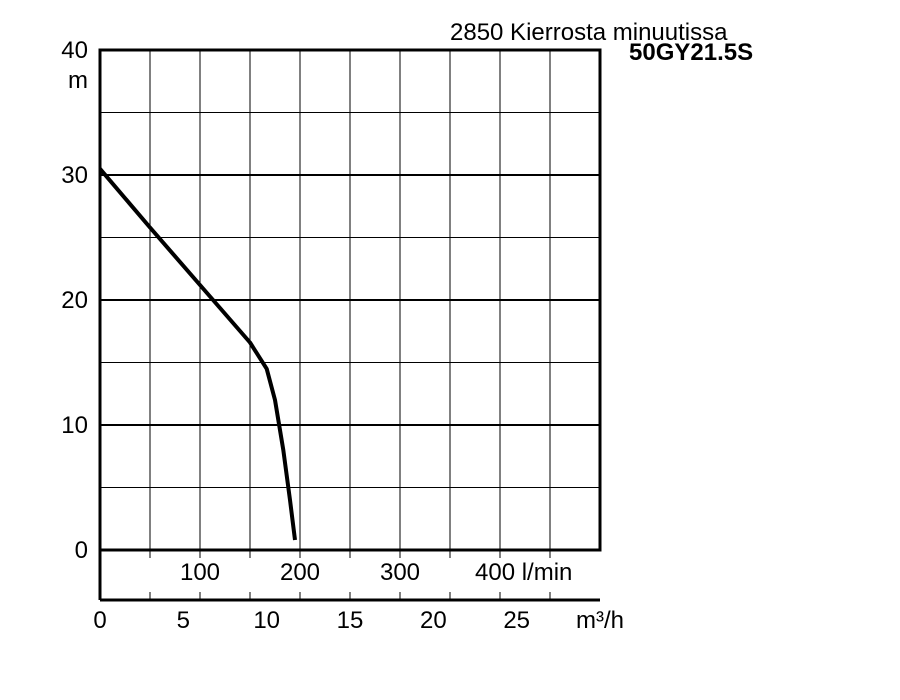 The width and height of the screenshot is (900, 700). I want to click on lpm-tick-label: 100, so click(200, 572).